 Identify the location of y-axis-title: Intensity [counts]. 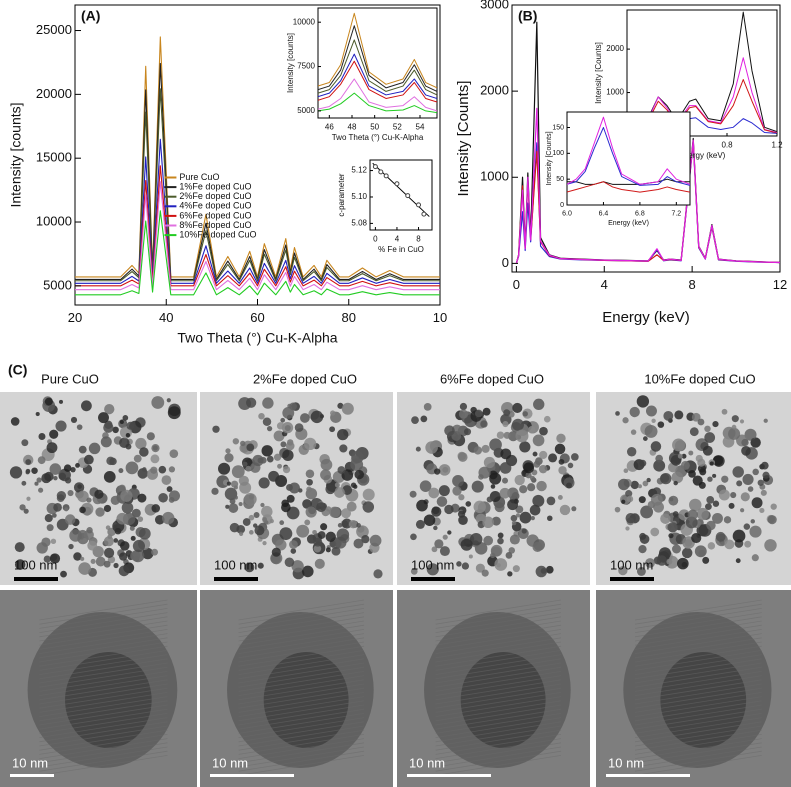
(16, 154).